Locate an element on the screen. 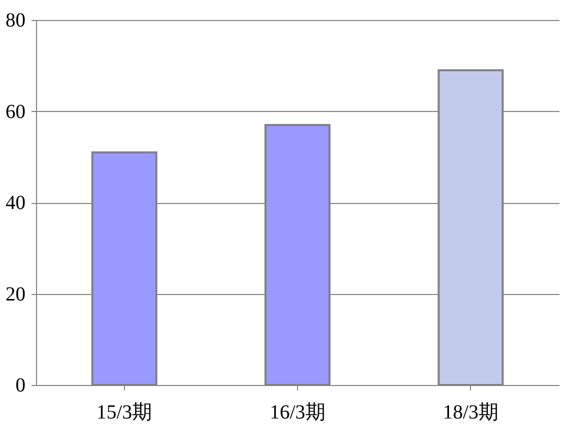 The image size is (561, 427). y-tick-label: 80 is located at coordinates (16, 21).